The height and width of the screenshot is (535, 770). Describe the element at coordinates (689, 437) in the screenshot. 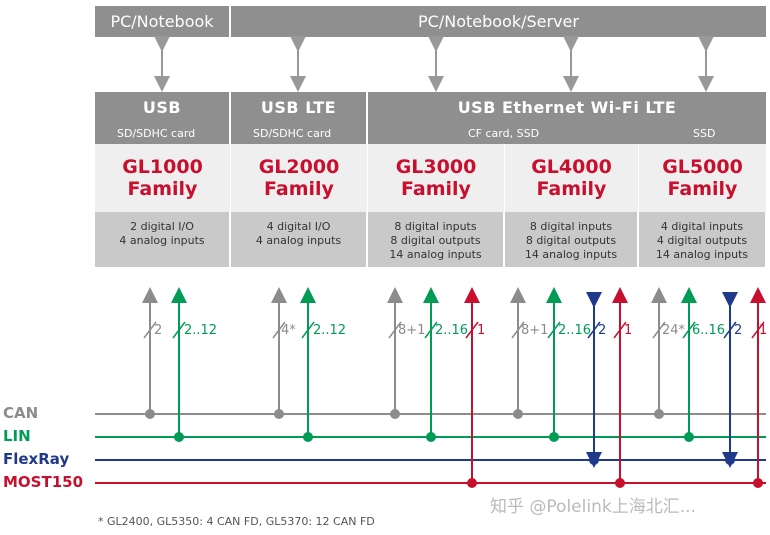

I see `gl5000-lin-node` at that location.